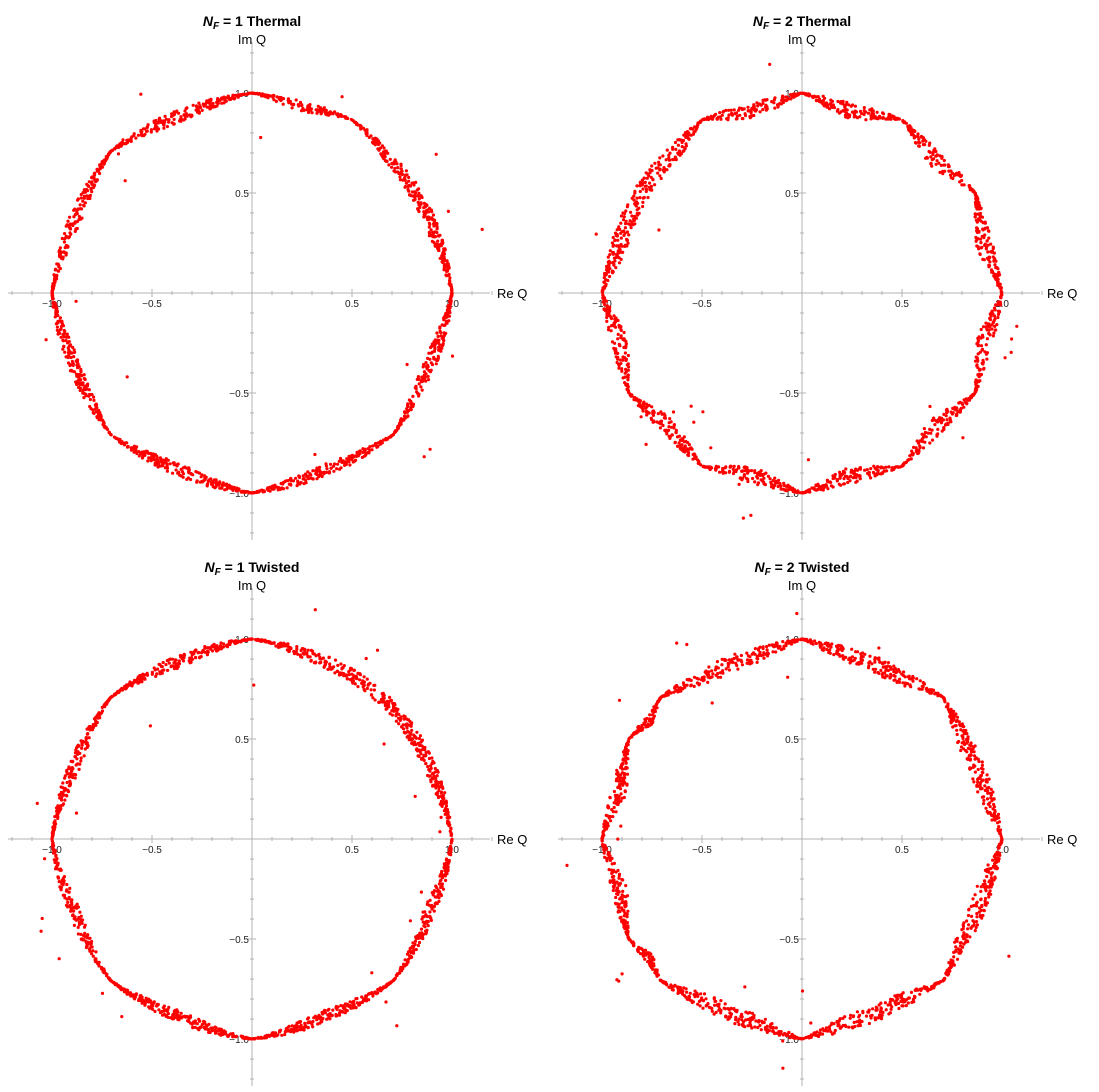 The height and width of the screenshot is (1092, 1099). What do you see at coordinates (152, 304) in the screenshot?
I see `x-tick-label: −0.5` at bounding box center [152, 304].